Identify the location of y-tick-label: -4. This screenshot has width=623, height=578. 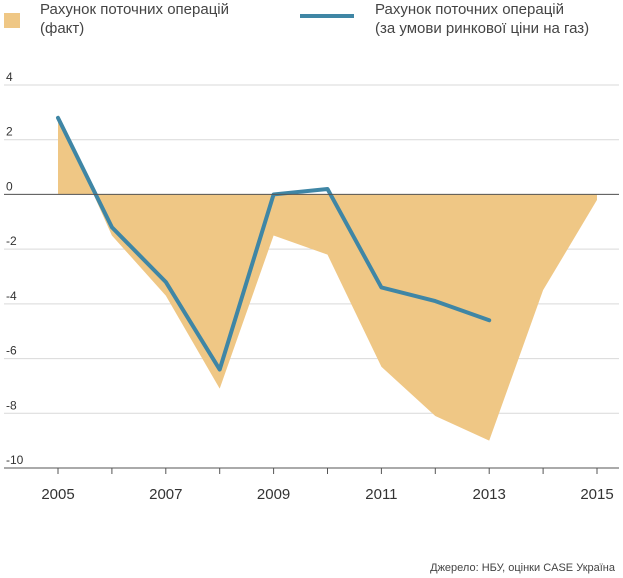
(11, 296).